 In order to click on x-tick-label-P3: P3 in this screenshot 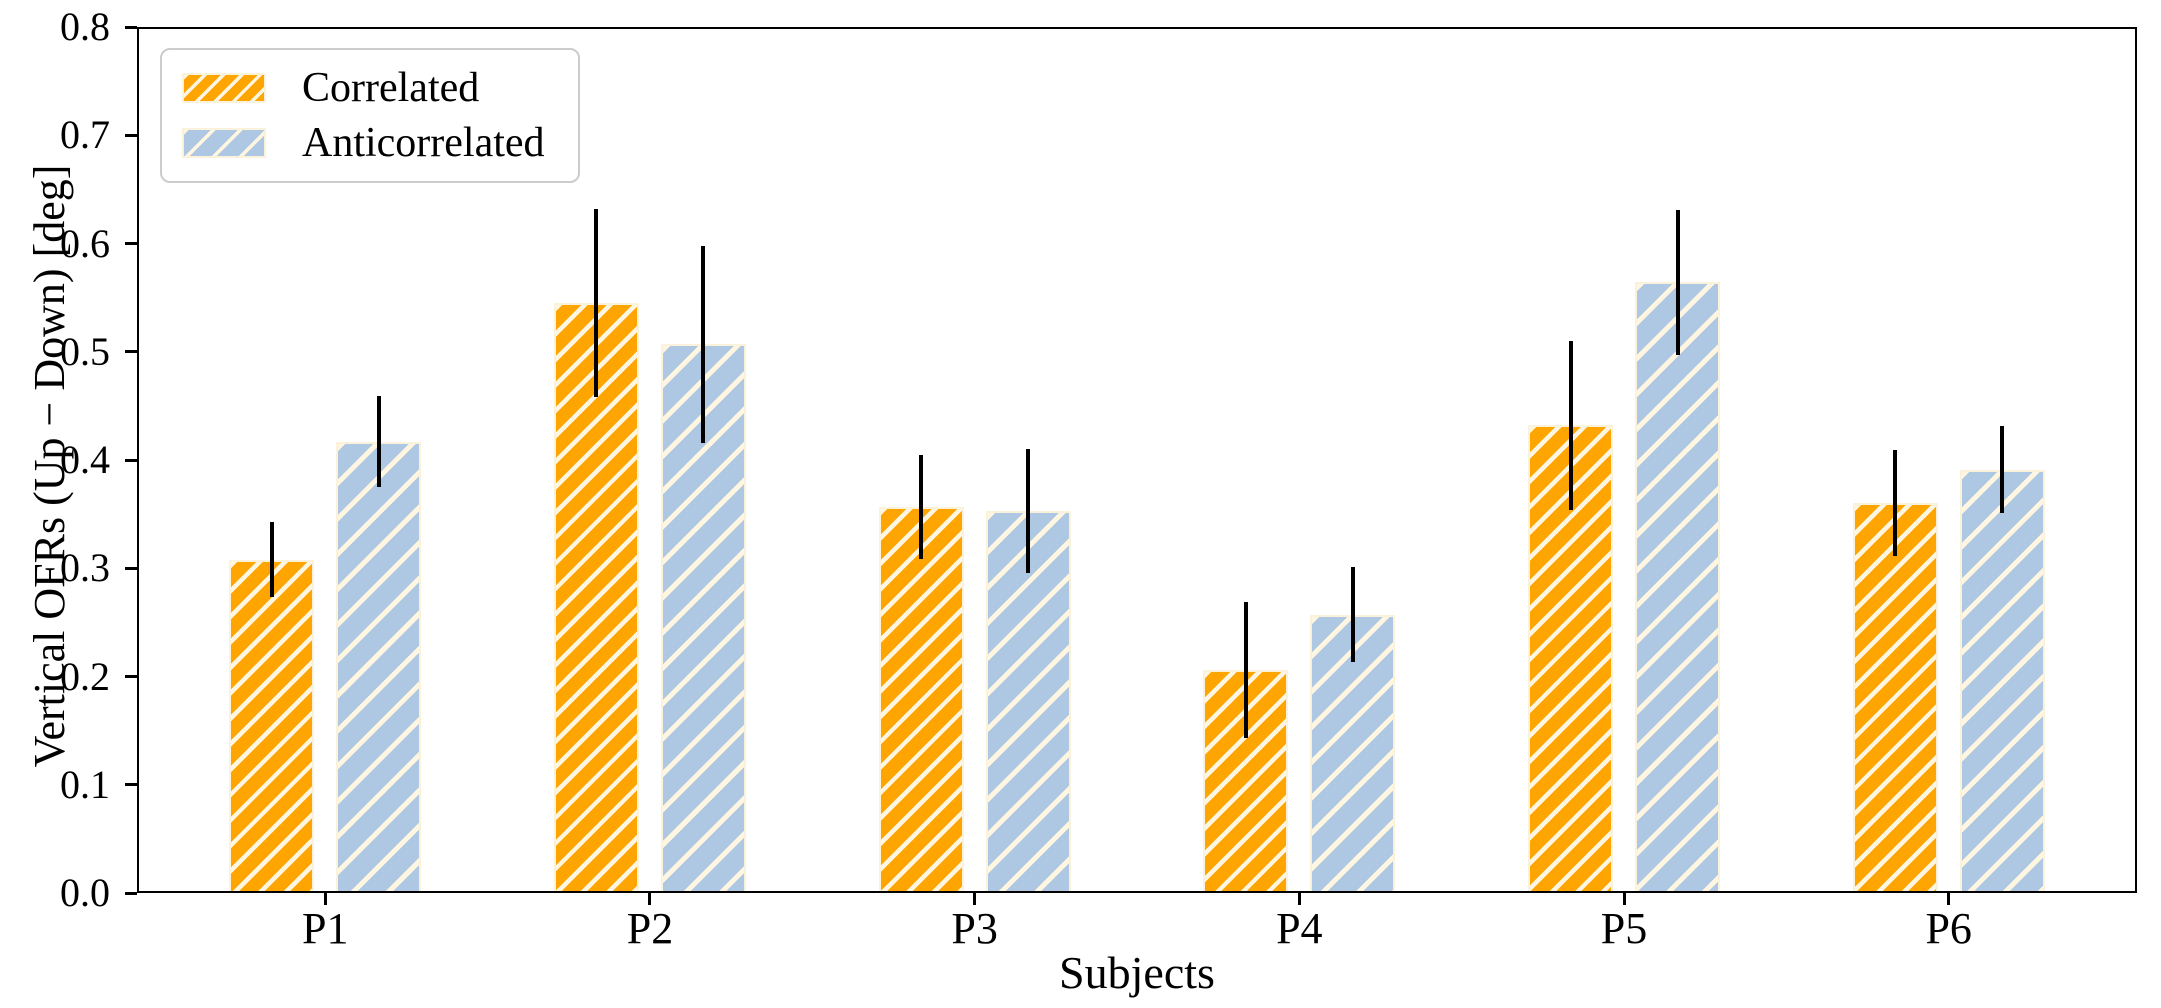, I will do `click(974, 928)`.